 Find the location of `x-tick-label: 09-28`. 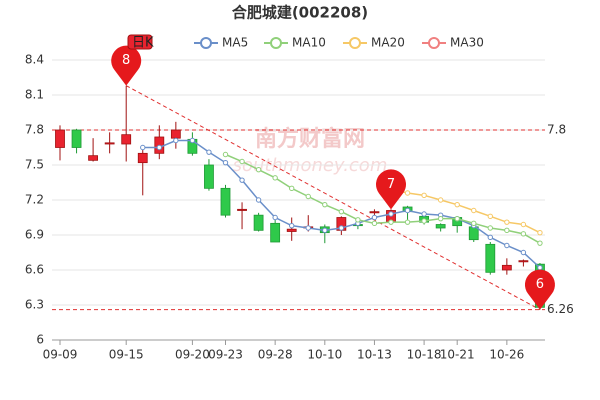

x-tick-label: 09-28 is located at coordinates (275, 355).